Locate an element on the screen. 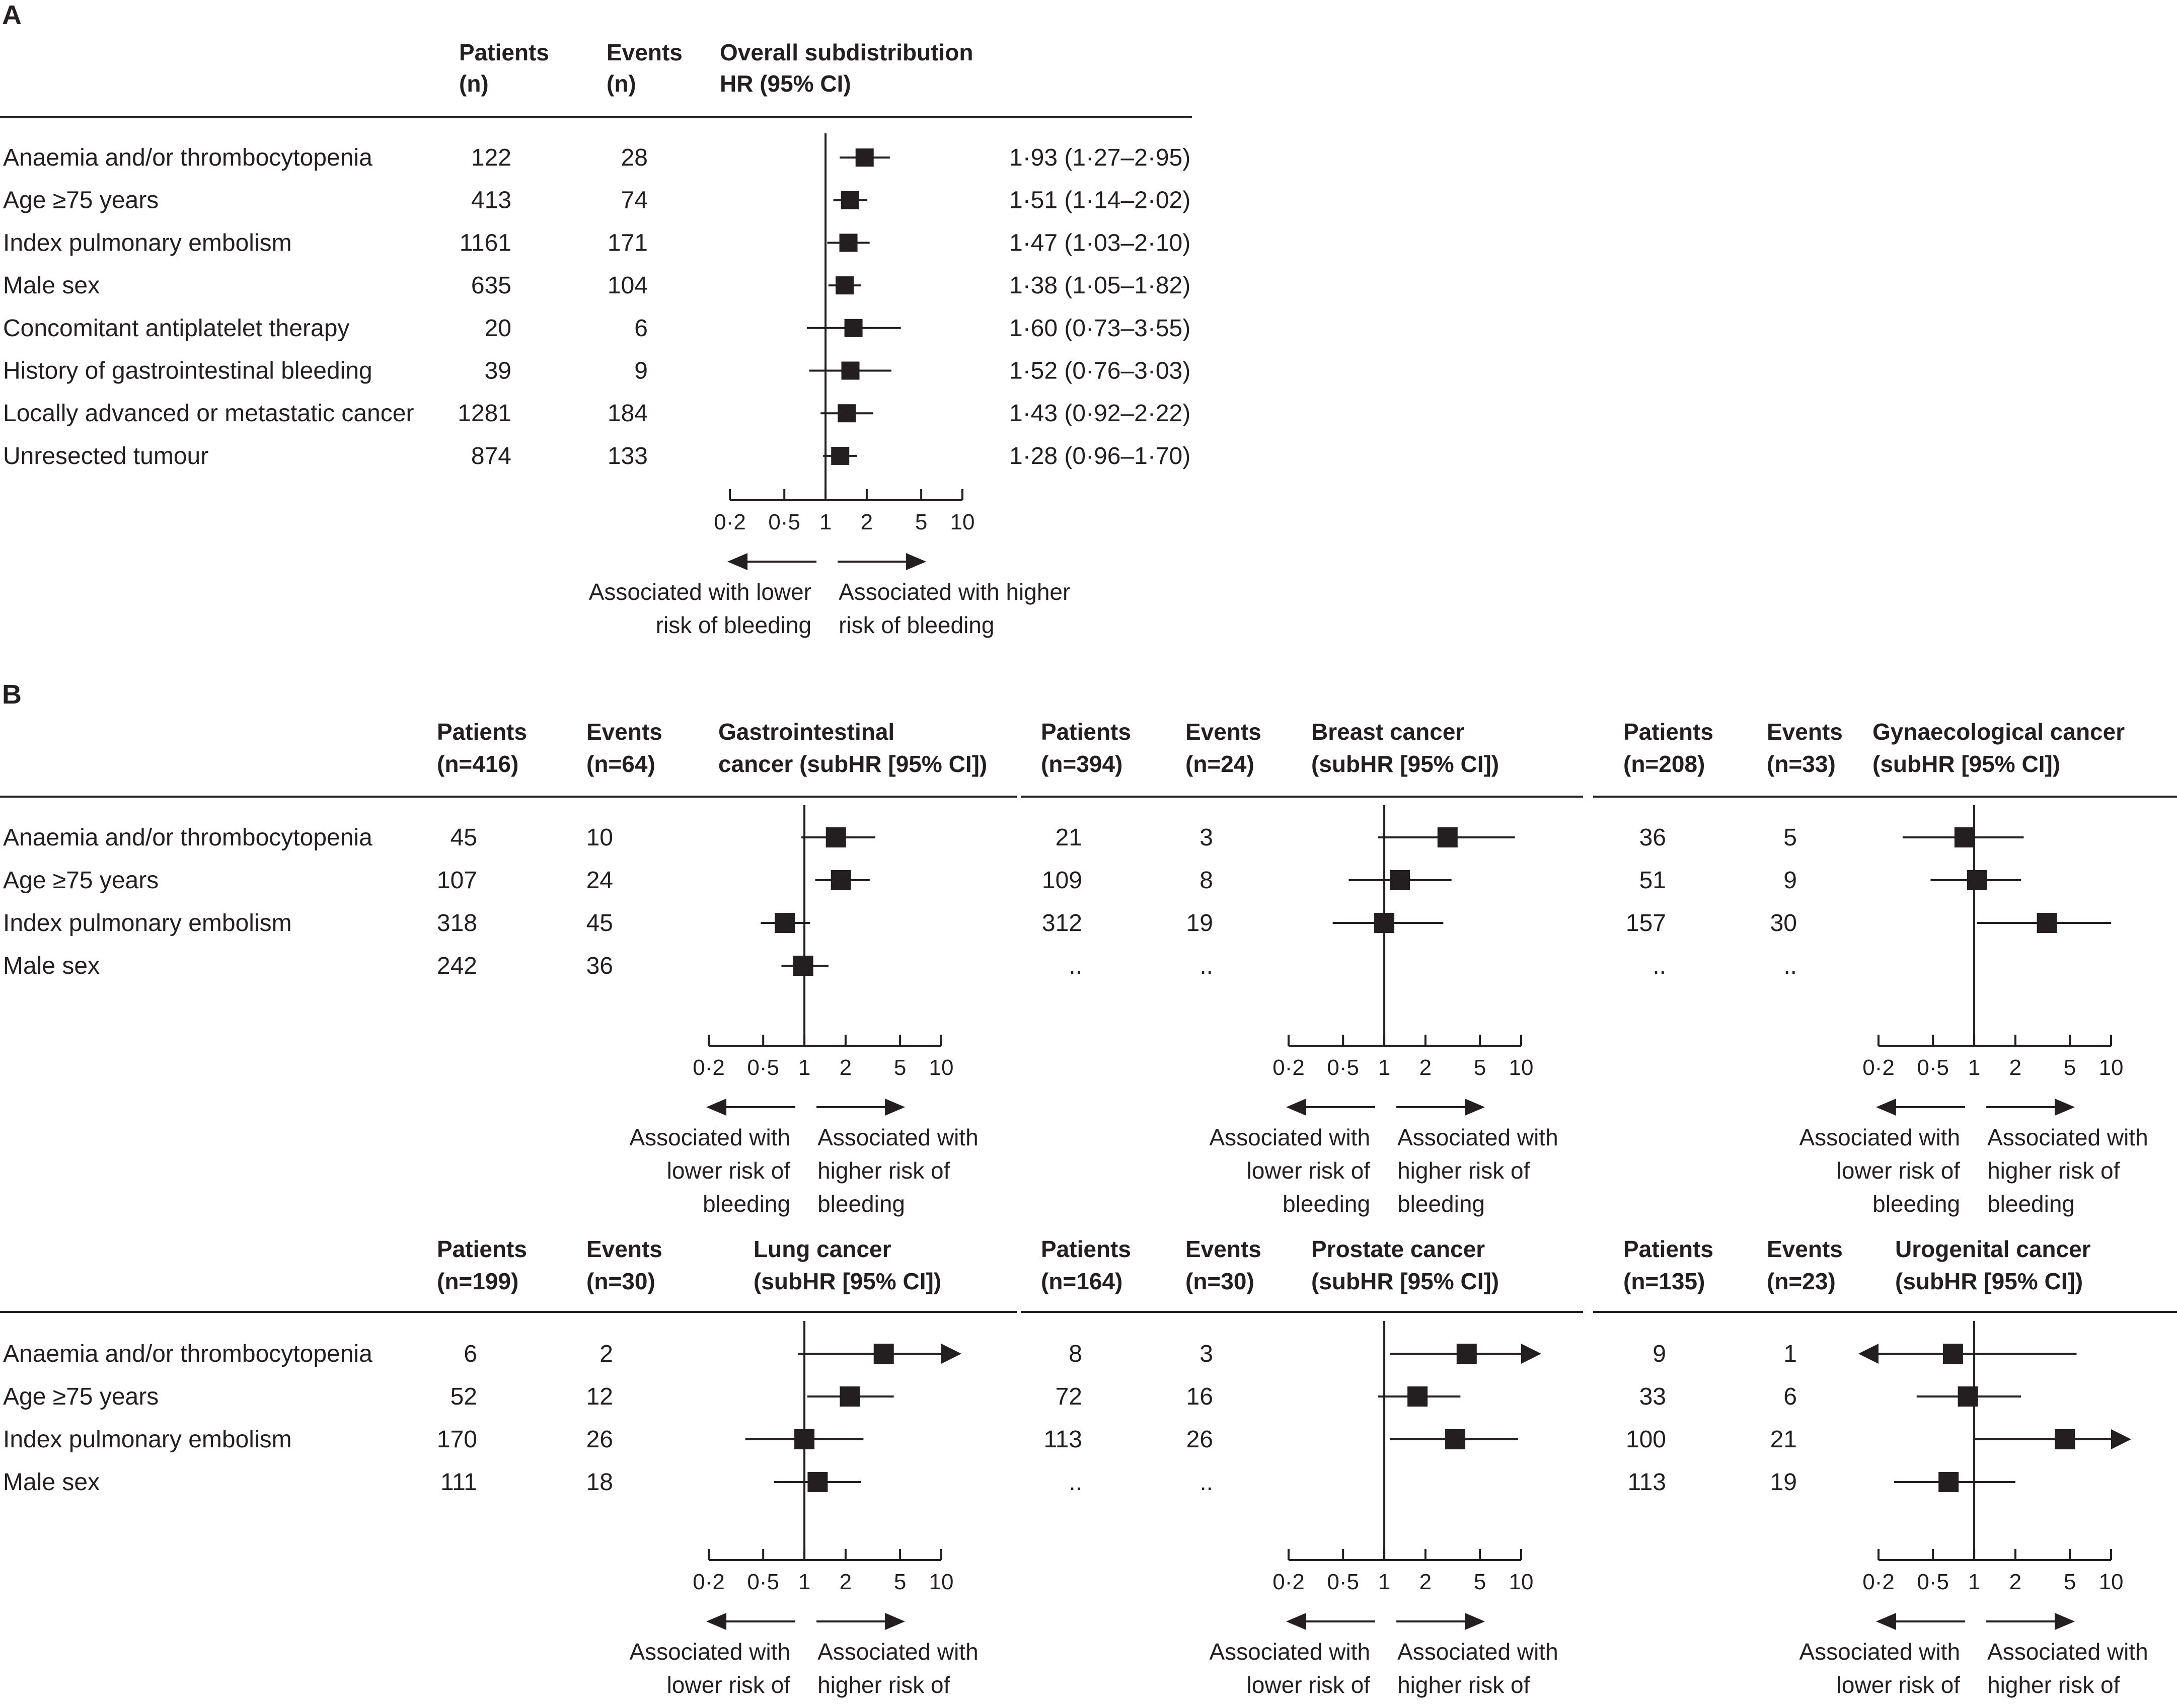 The height and width of the screenshot is (1708, 2177). events-value: 3 is located at coordinates (1206, 837).